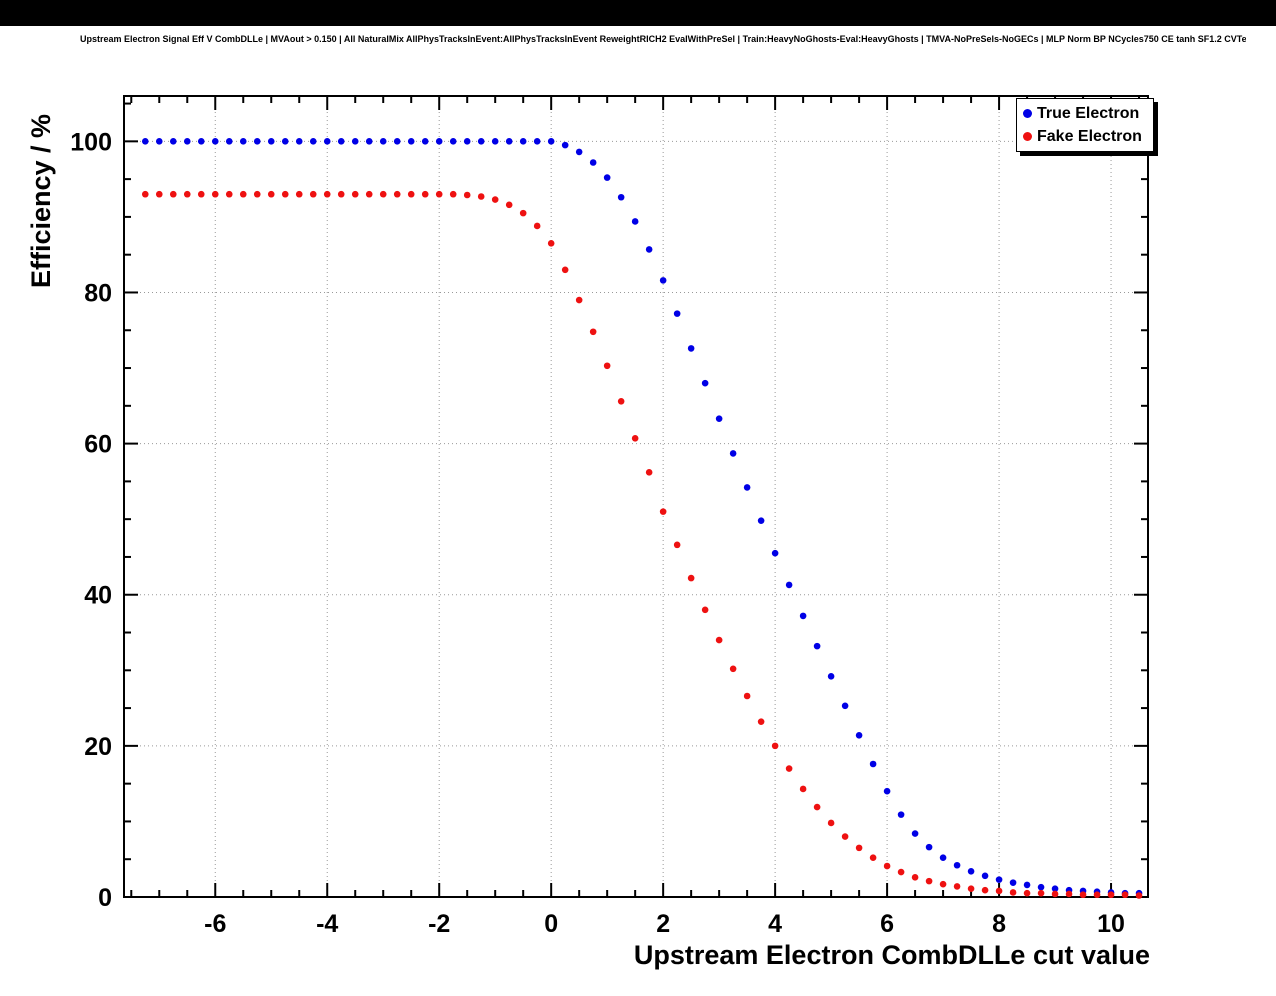 Image resolution: width=1276 pixels, height=996 pixels. What do you see at coordinates (98, 596) in the screenshot?
I see `svg-text: 40` at bounding box center [98, 596].